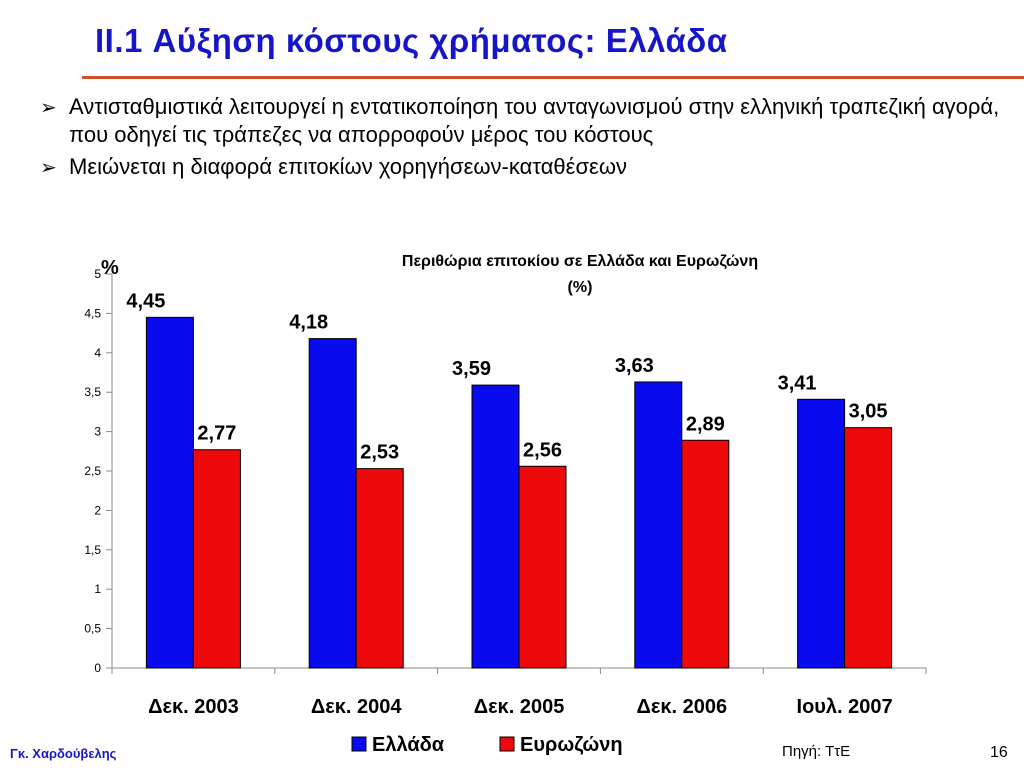 The image size is (1024, 768). What do you see at coordinates (92, 471) in the screenshot?
I see `y-tick-label: 2,5` at bounding box center [92, 471].